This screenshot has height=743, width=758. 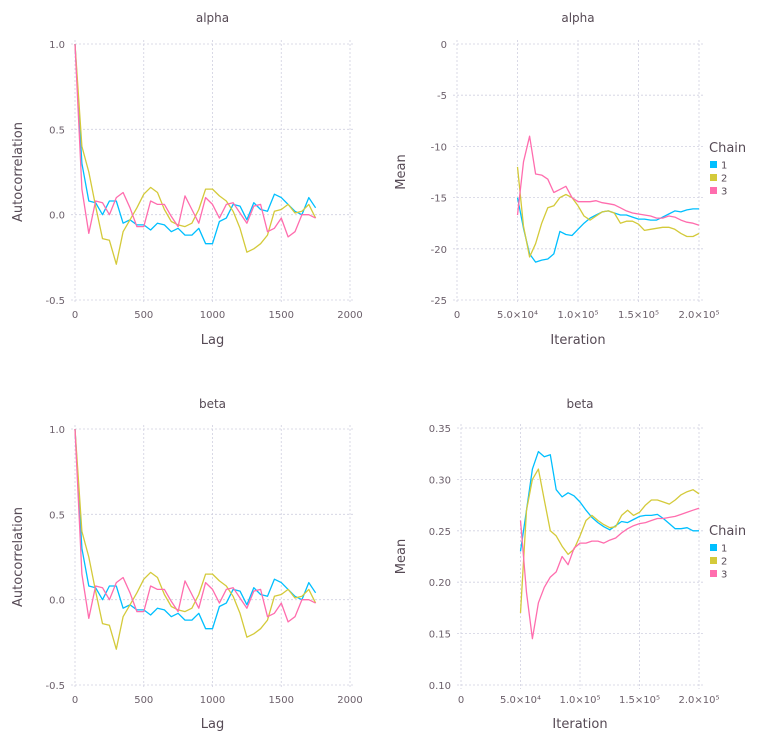 I want to click on y-tick-label: -15, so click(x=439, y=199).